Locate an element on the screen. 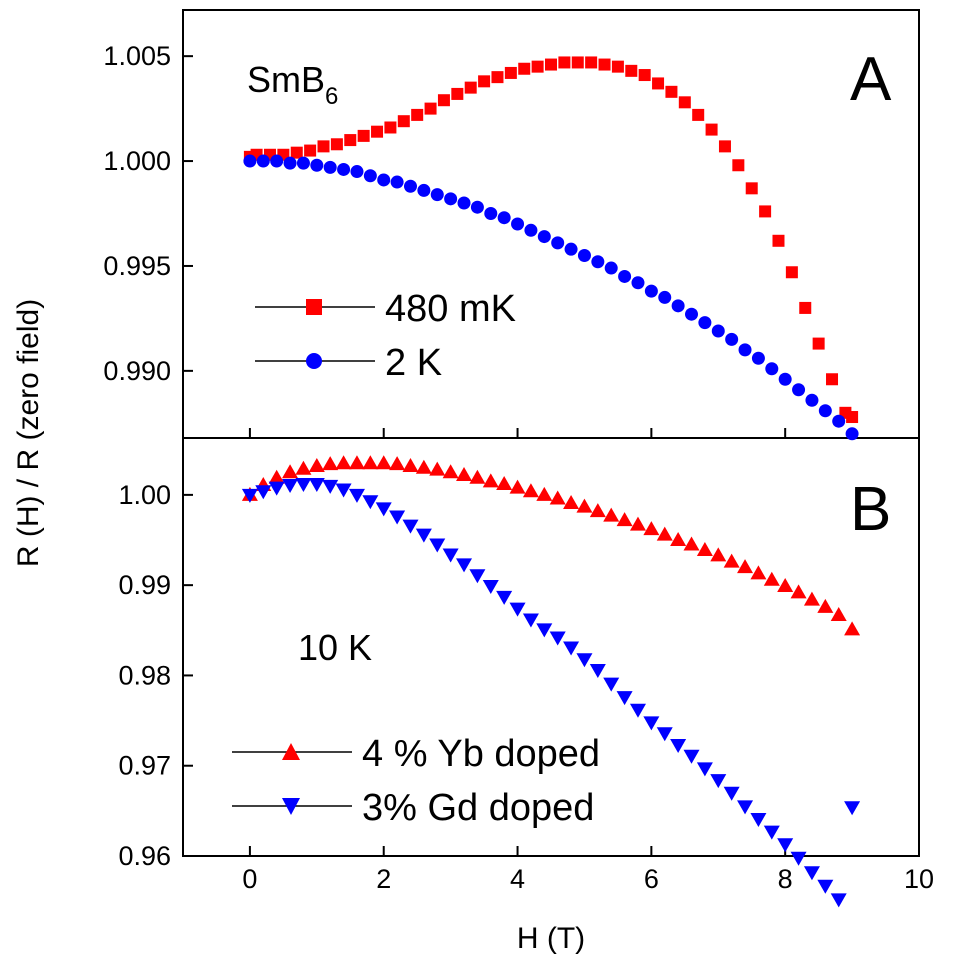  y-axis-title: R (H) / R (zero field) is located at coordinates (28, 433).